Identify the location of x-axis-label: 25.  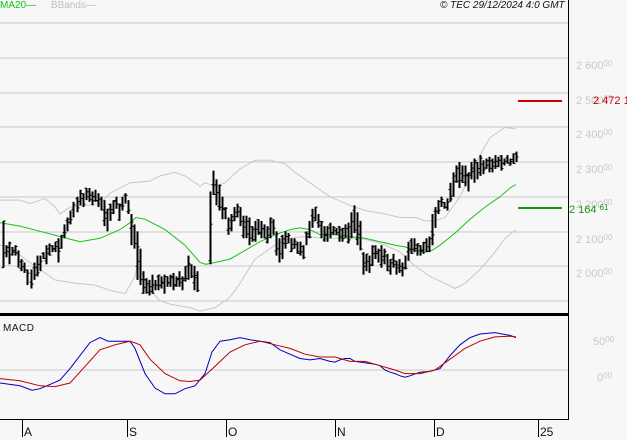
(547, 432).